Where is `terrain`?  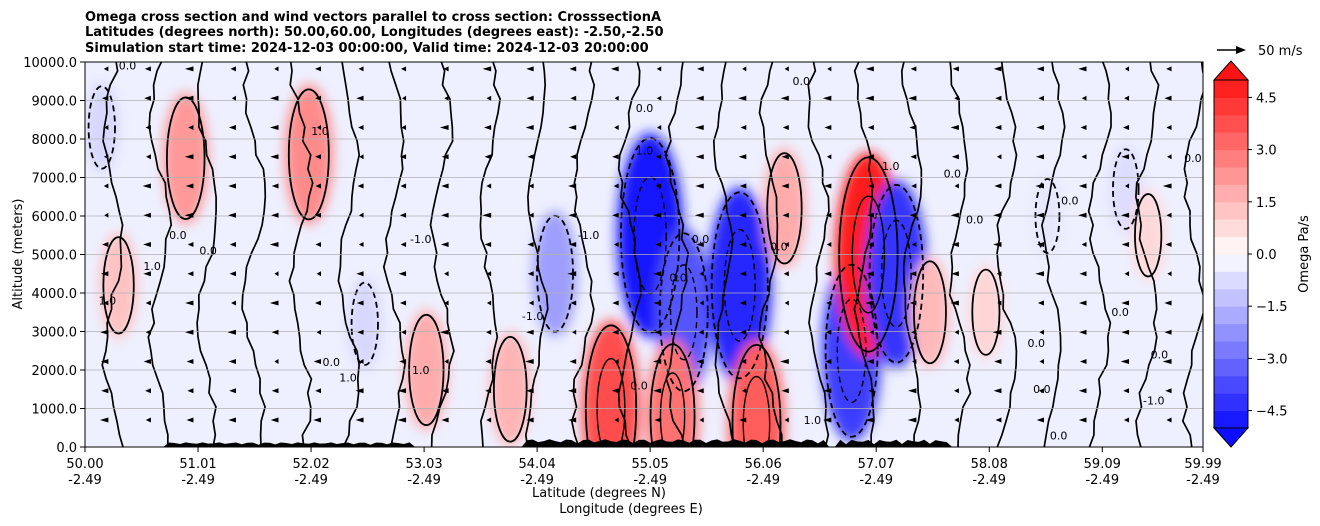 terrain is located at coordinates (644, 443).